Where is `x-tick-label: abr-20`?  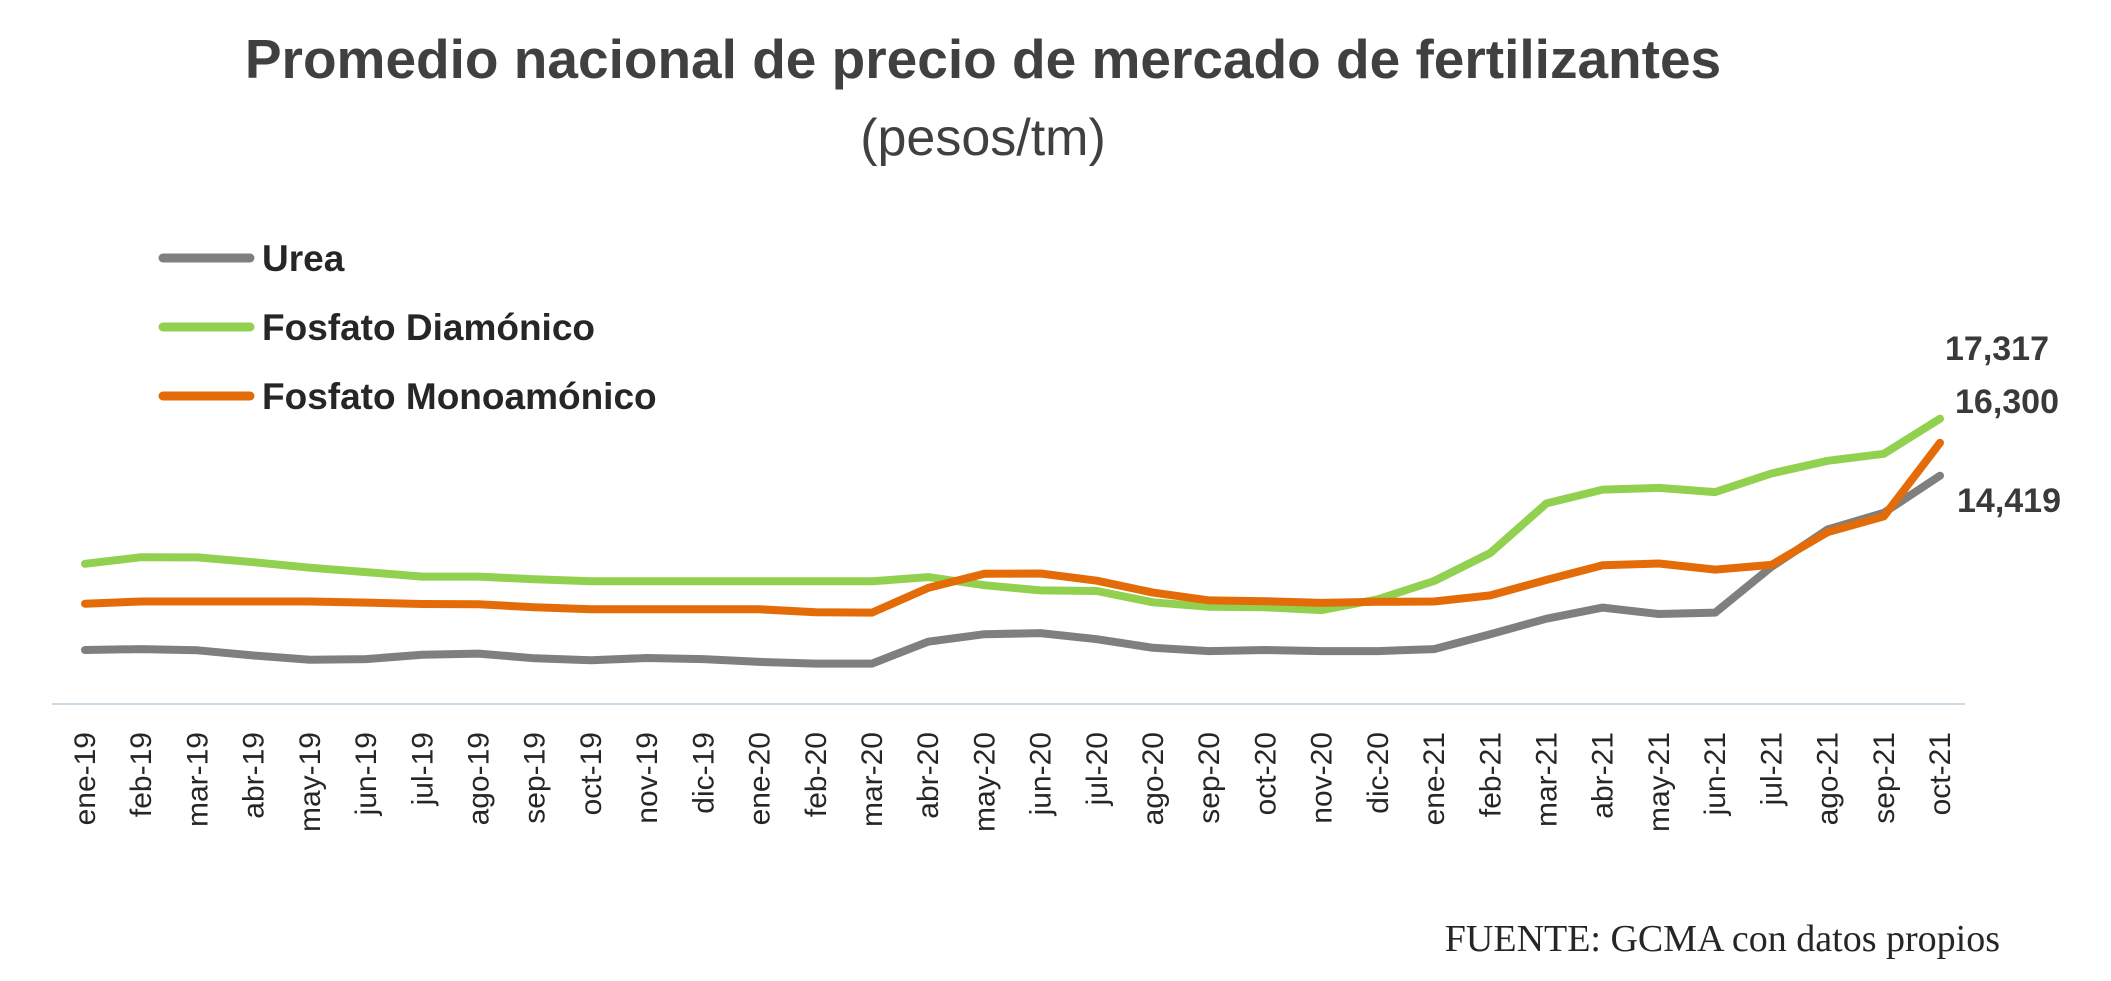 x-tick-label: abr-20 is located at coordinates (928, 775).